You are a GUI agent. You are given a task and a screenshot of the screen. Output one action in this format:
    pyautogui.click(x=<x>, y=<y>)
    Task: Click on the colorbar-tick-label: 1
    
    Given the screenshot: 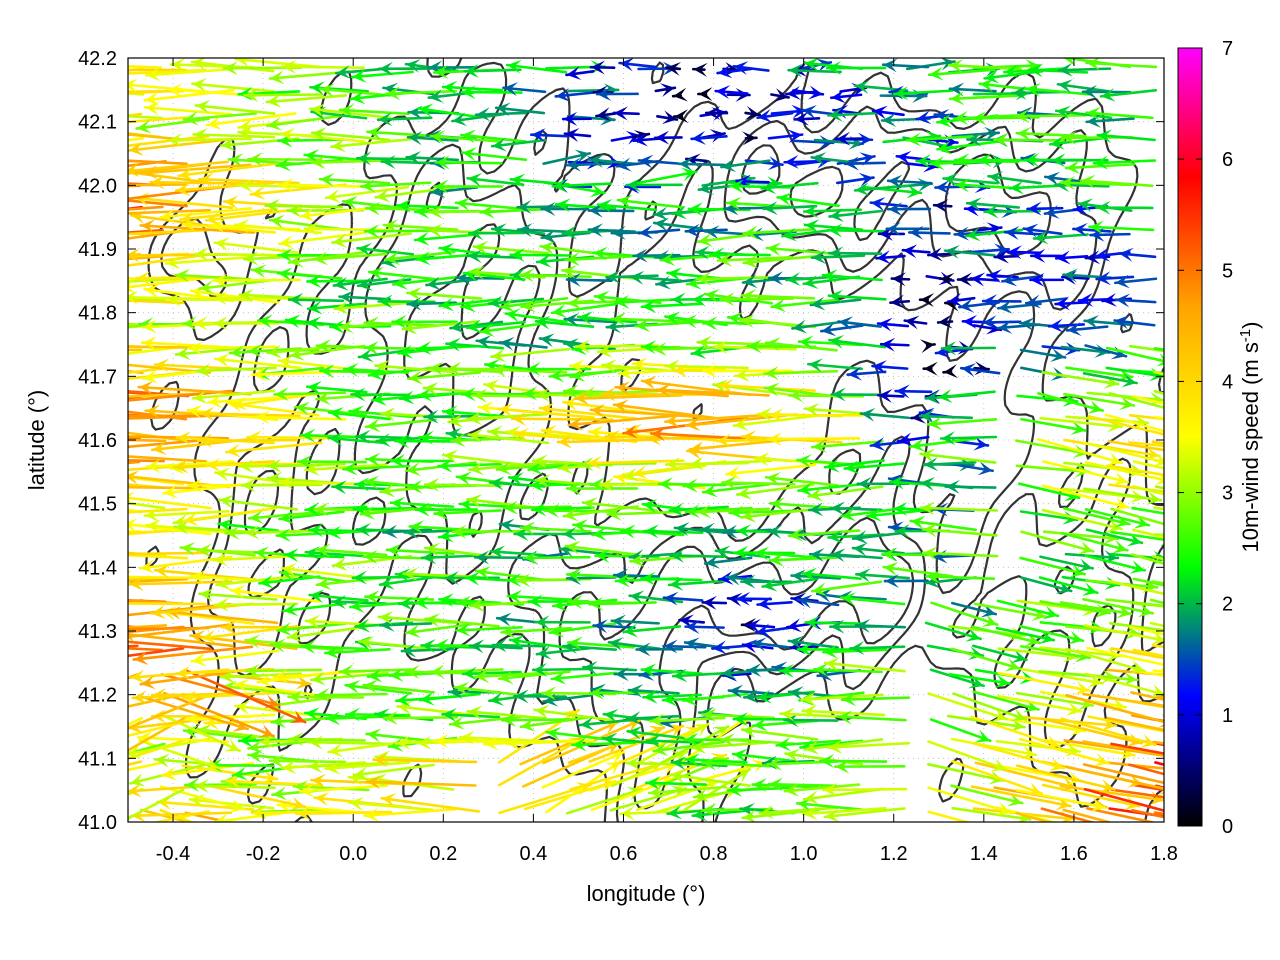 What is the action you would take?
    pyautogui.click(x=1227, y=716)
    